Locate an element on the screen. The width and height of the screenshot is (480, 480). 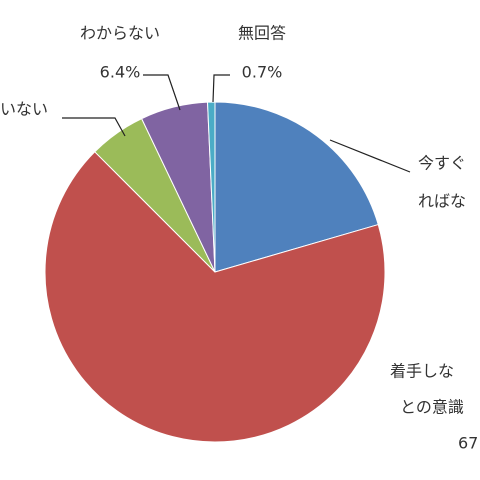
value-label: 0.7% is located at coordinates (262, 72).